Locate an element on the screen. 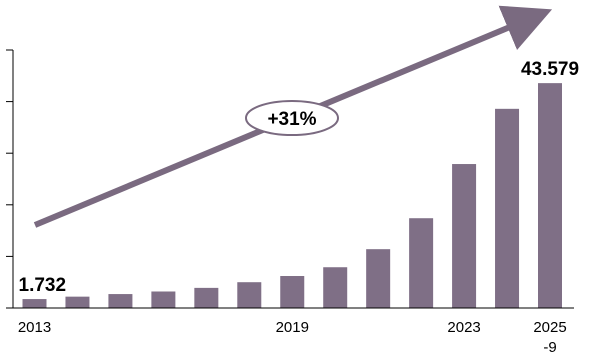 The height and width of the screenshot is (364, 590). y-axis is located at coordinates (10, 179).